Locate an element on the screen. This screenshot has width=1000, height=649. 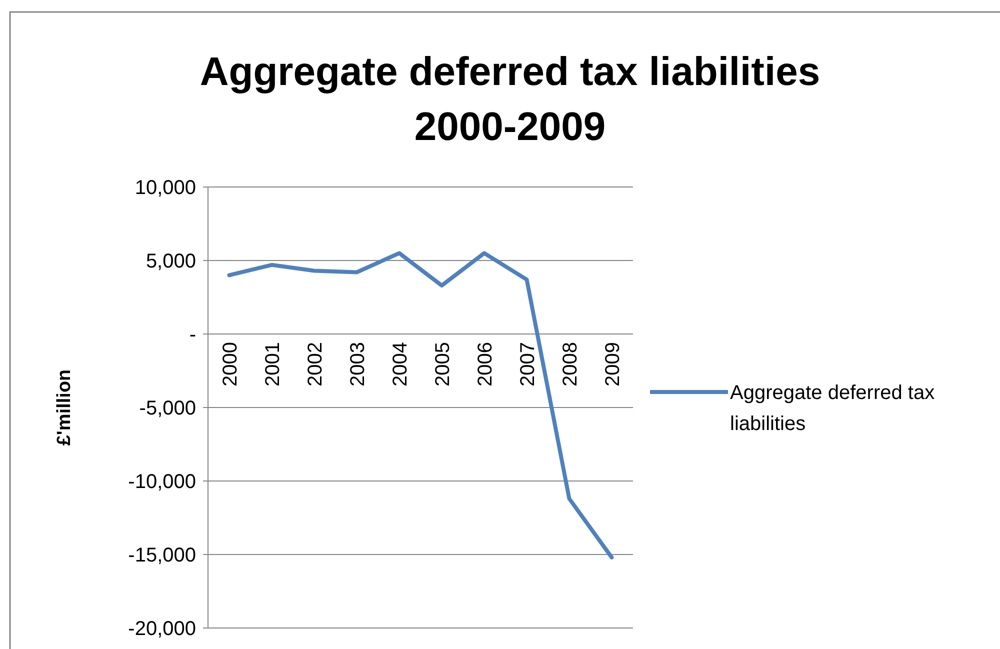
x-tick-label: 2008 is located at coordinates (570, 364).